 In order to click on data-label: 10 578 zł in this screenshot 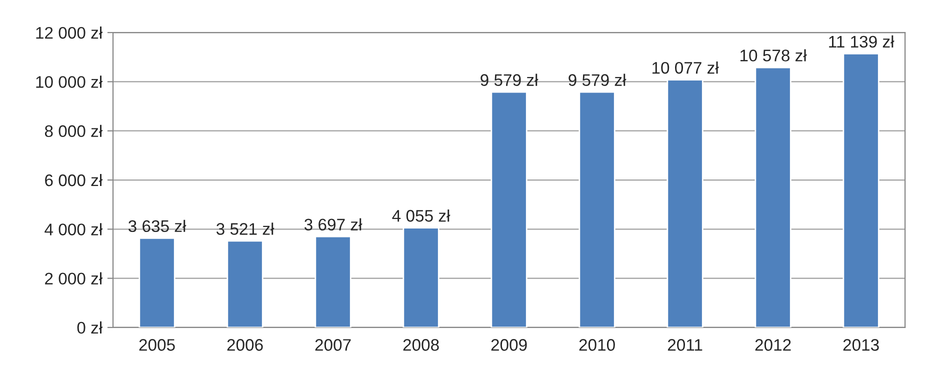, I will do `click(773, 55)`.